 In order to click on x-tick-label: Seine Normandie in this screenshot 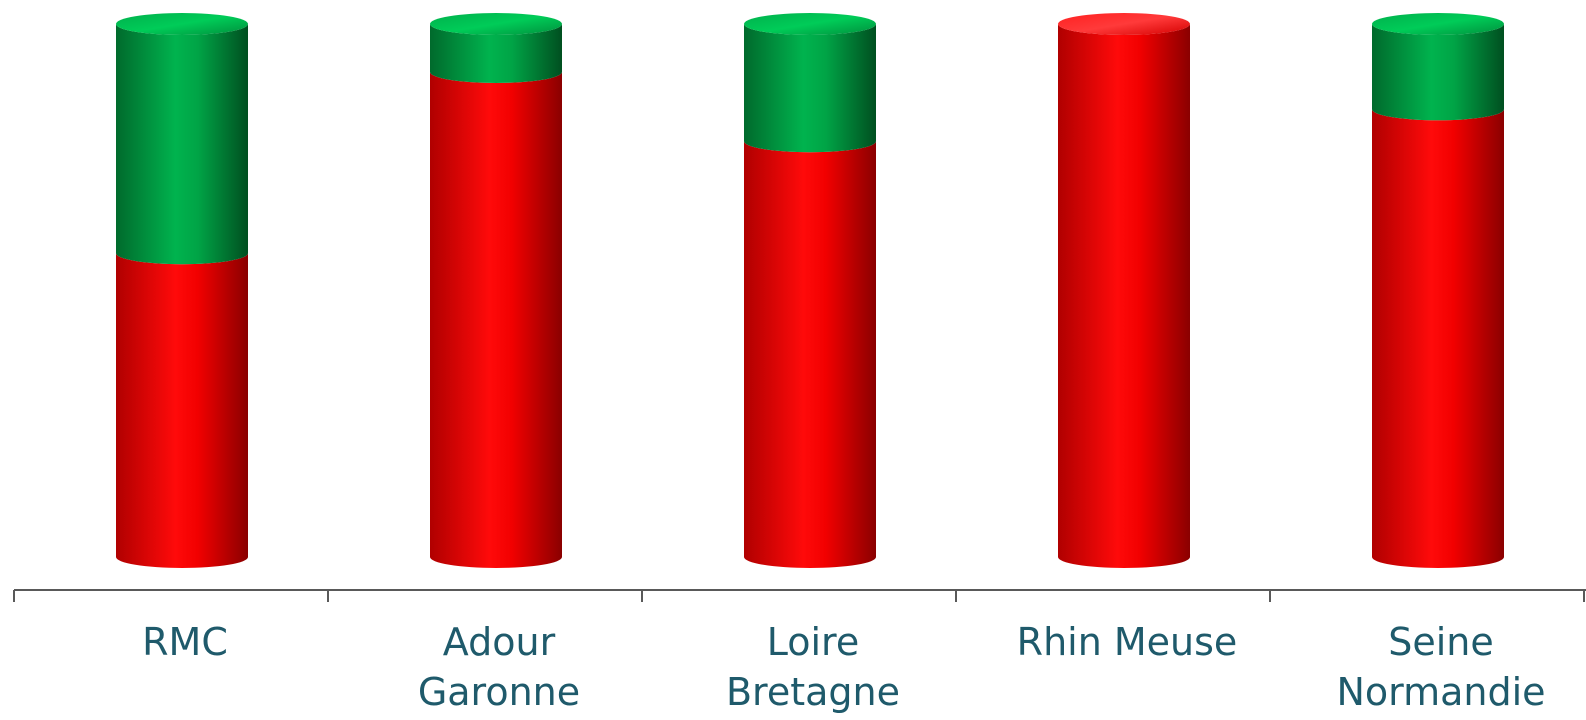, I will do `click(1440, 667)`.